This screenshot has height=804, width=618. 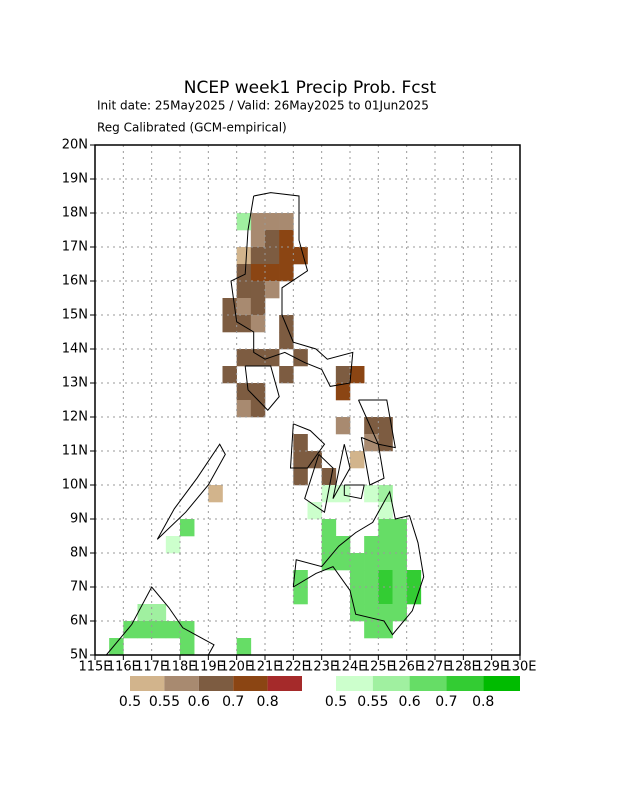 I want to click on y-tick-label: 13N, so click(x=75, y=383).